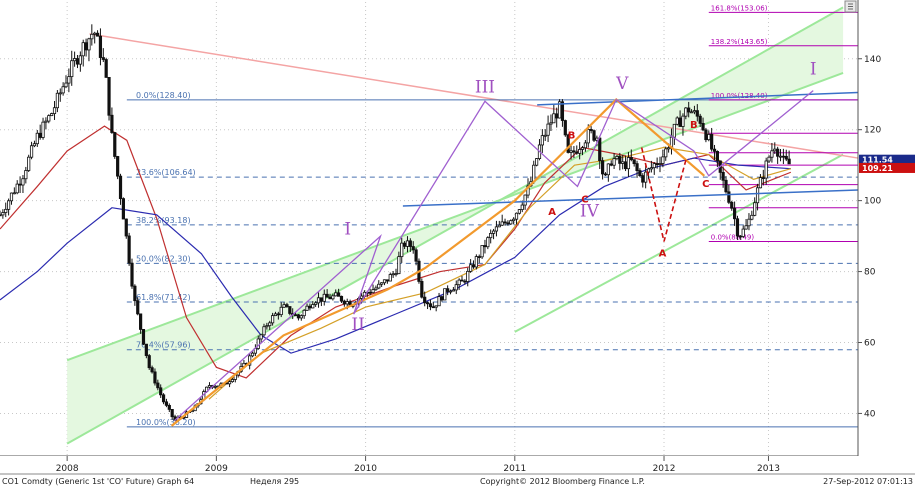  What do you see at coordinates (590, 212) in the screenshot?
I see `wave-label: IV` at bounding box center [590, 212].